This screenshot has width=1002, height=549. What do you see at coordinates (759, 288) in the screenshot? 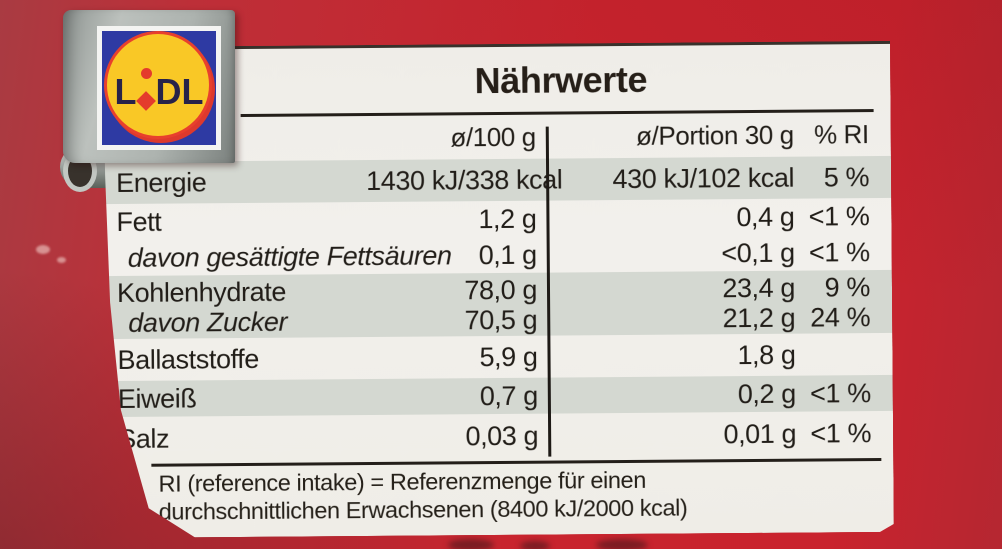
I see `value-per-portion: 23,4 g` at bounding box center [759, 288].